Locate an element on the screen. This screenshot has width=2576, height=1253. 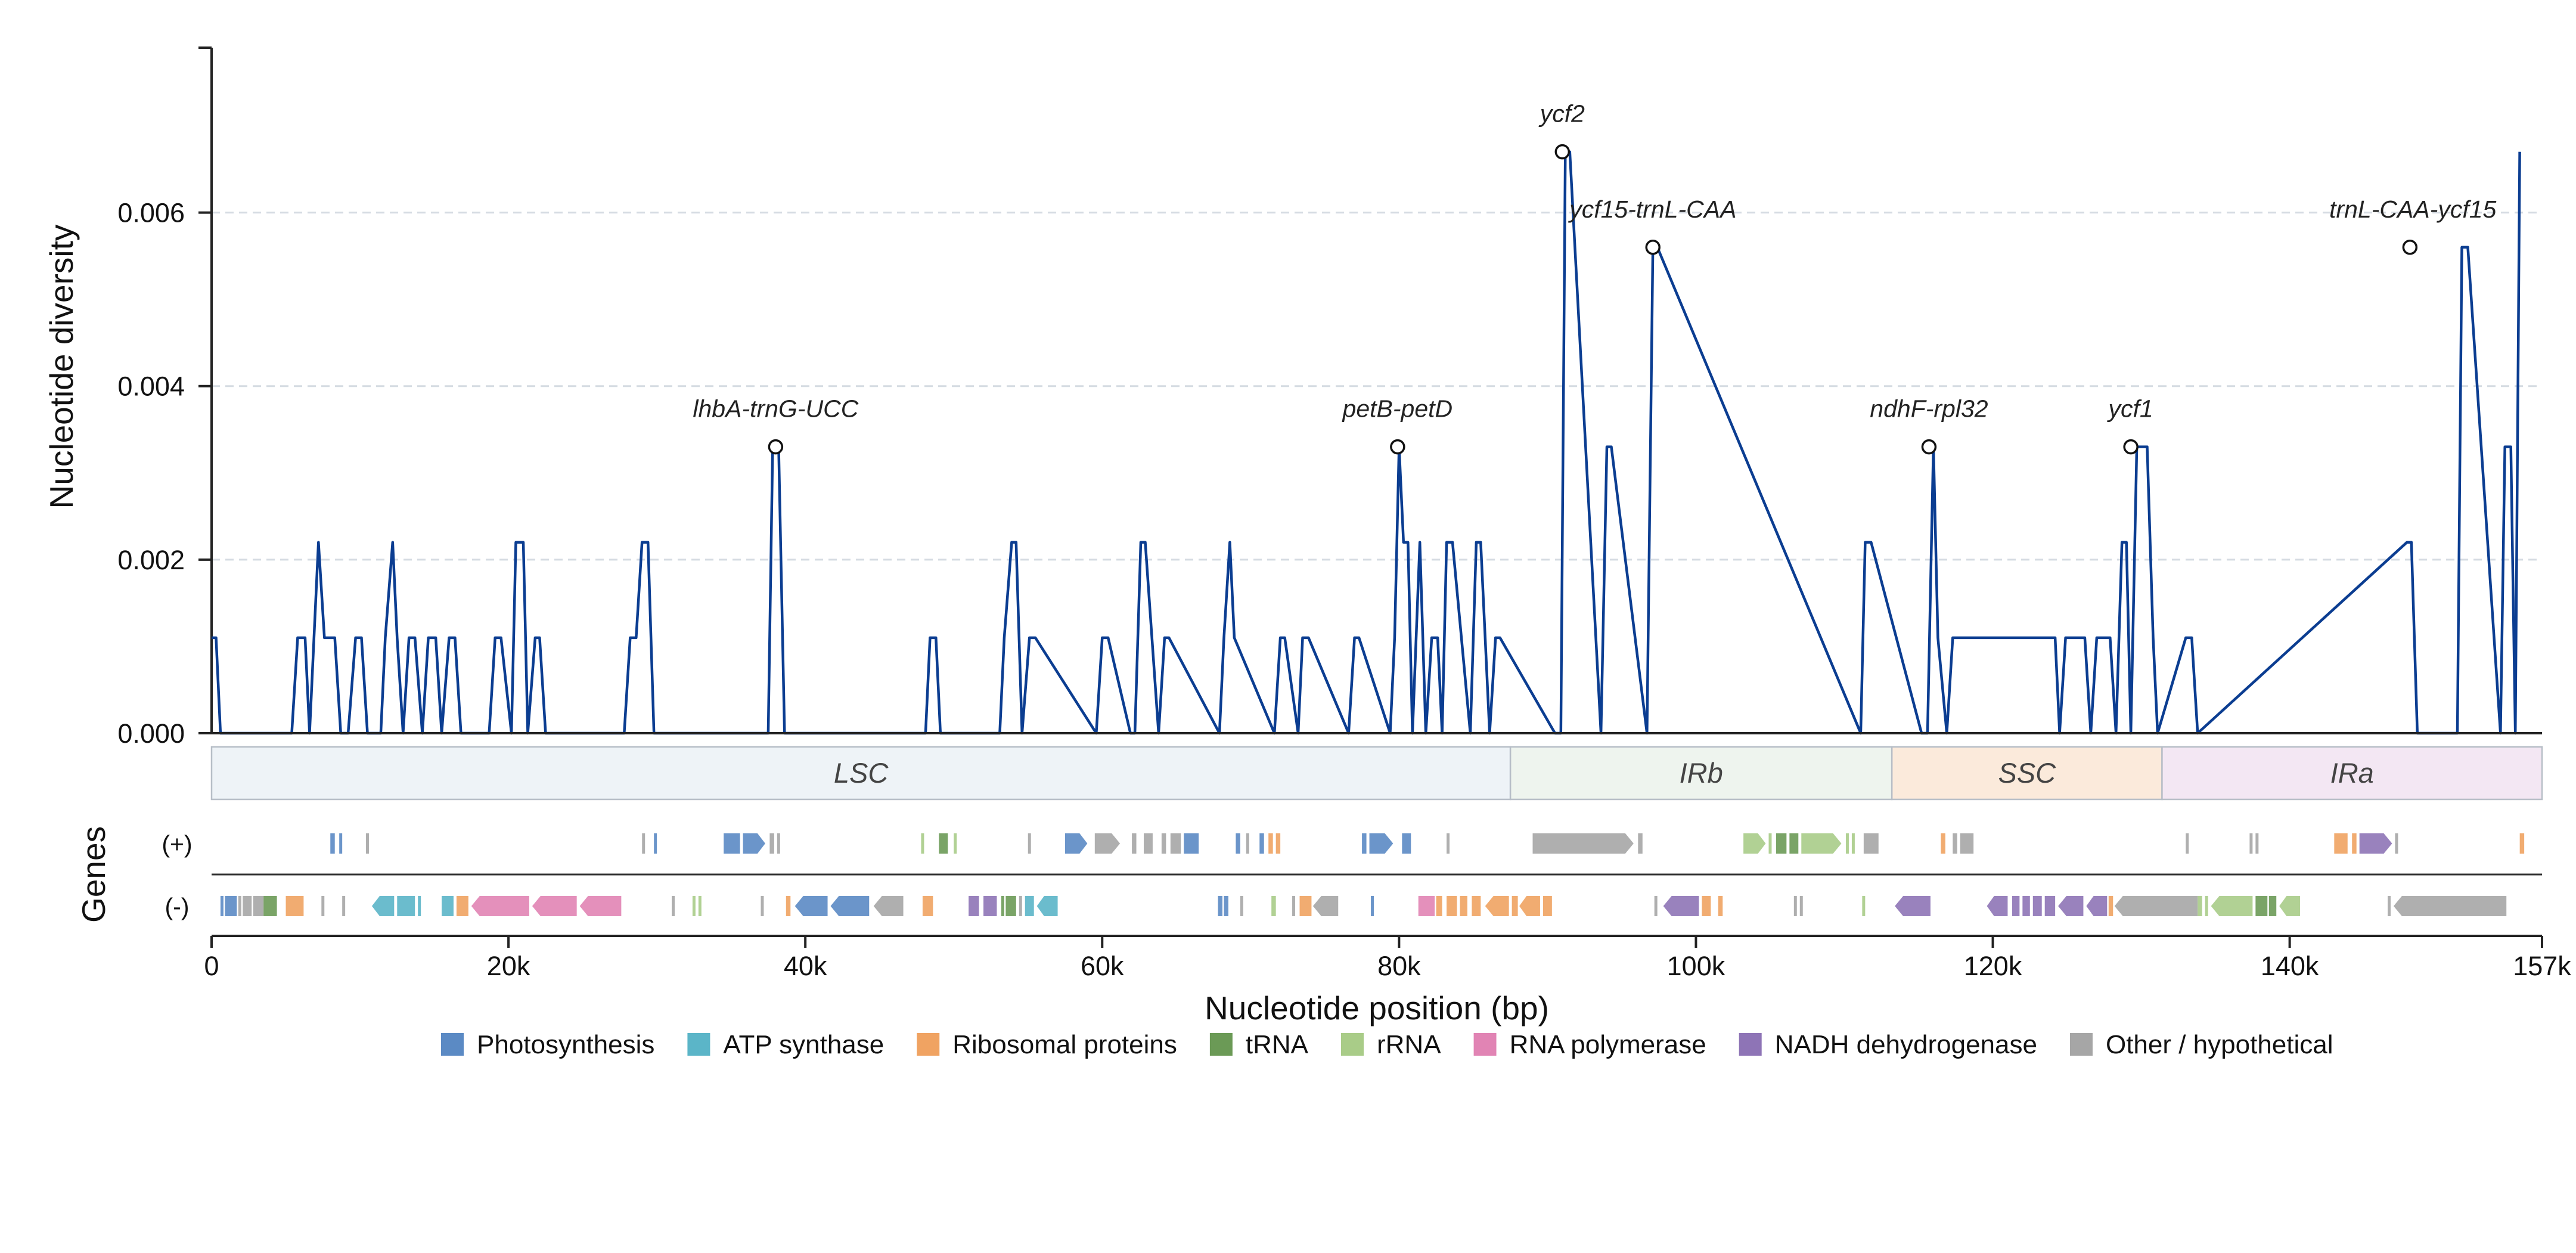
y-tick-label: 0.004 is located at coordinates (151, 386).